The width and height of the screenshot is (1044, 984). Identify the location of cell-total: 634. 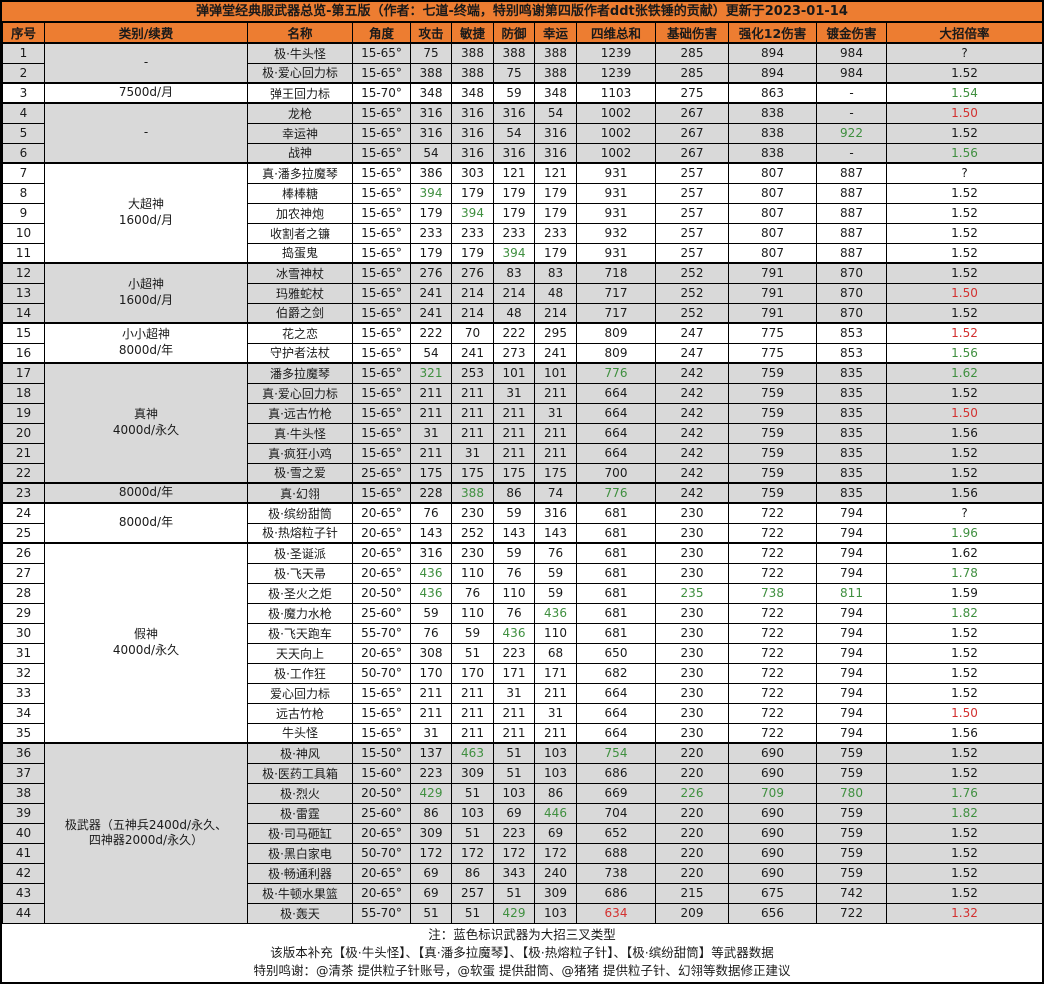
(616, 913).